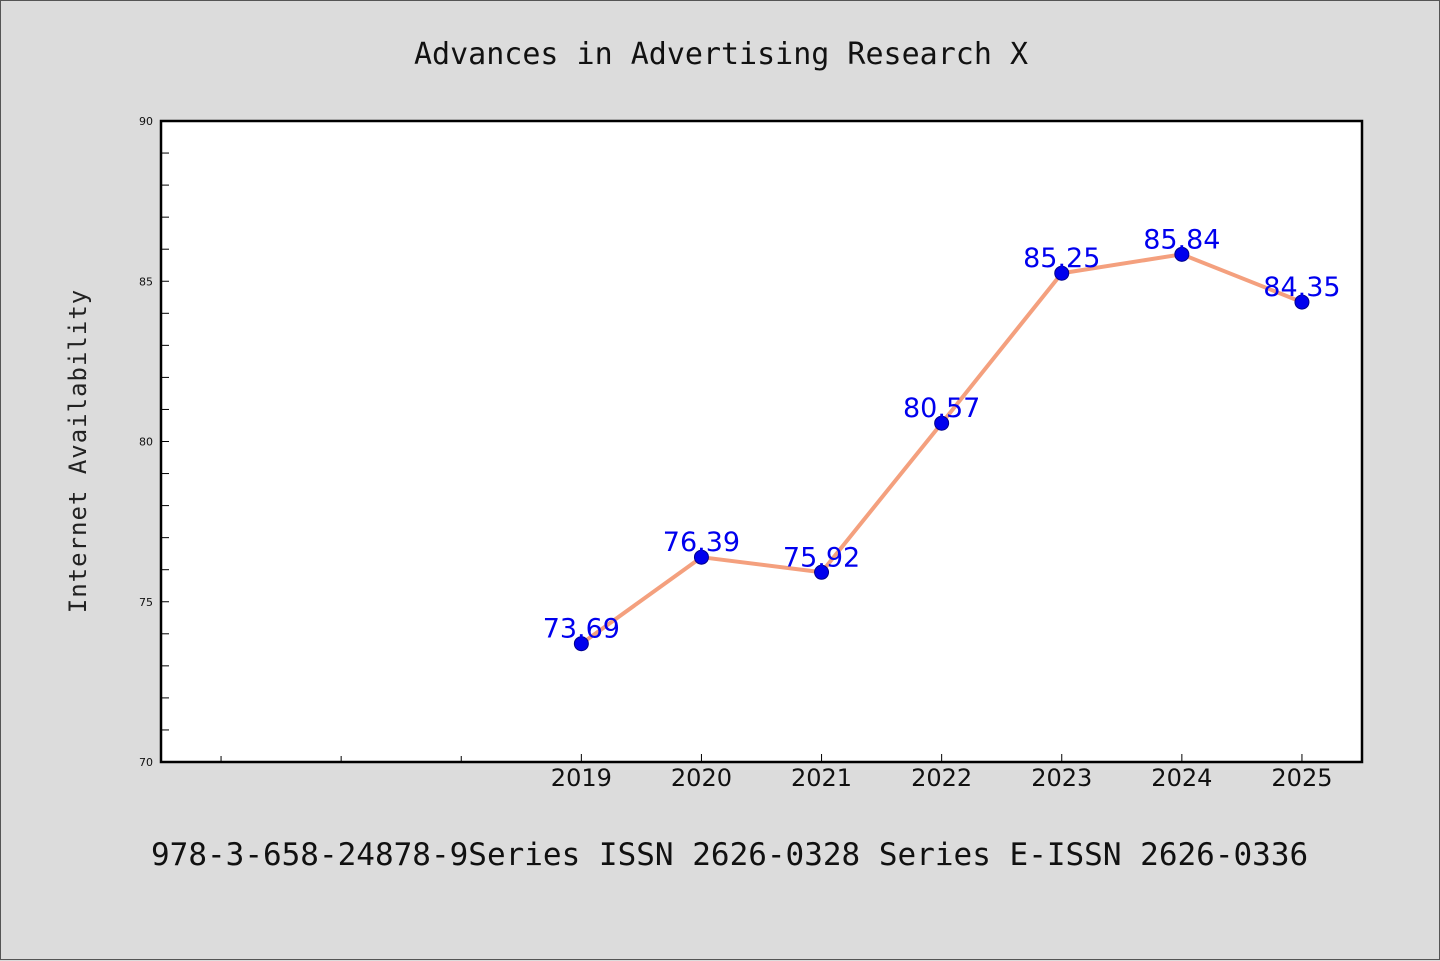  Describe the element at coordinates (146, 442) in the screenshot. I see `y-tick-label: 80` at that location.